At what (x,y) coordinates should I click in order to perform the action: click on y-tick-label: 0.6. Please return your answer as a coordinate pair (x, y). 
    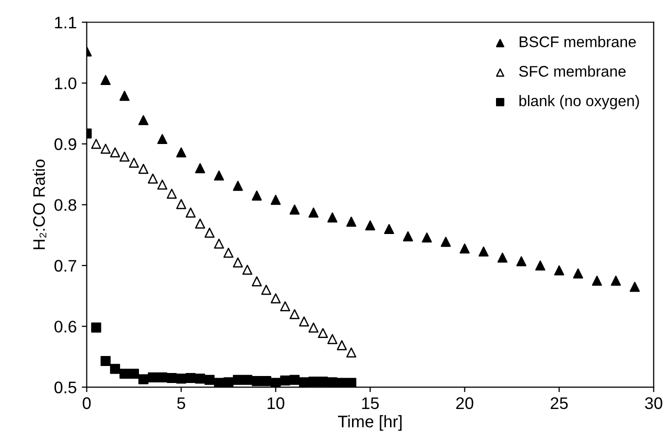
    Looking at the image, I should click on (65, 326).